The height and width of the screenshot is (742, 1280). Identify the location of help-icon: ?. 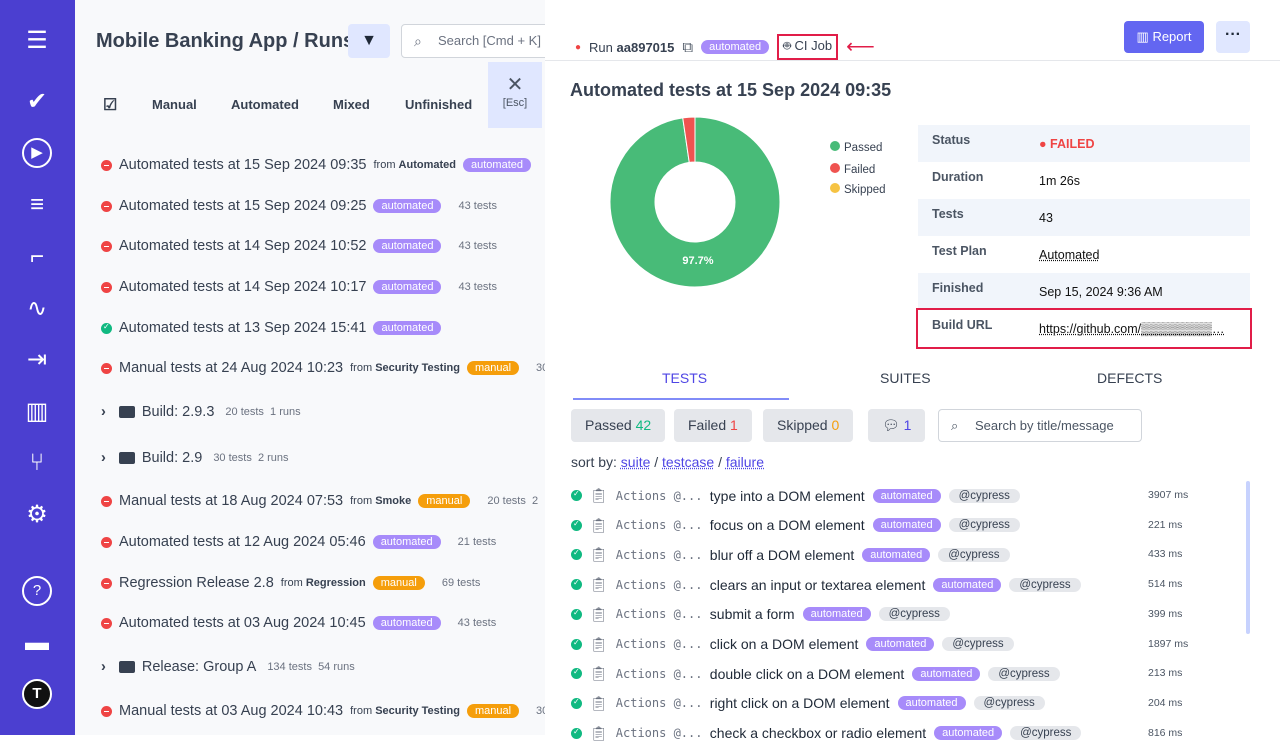
(37, 591).